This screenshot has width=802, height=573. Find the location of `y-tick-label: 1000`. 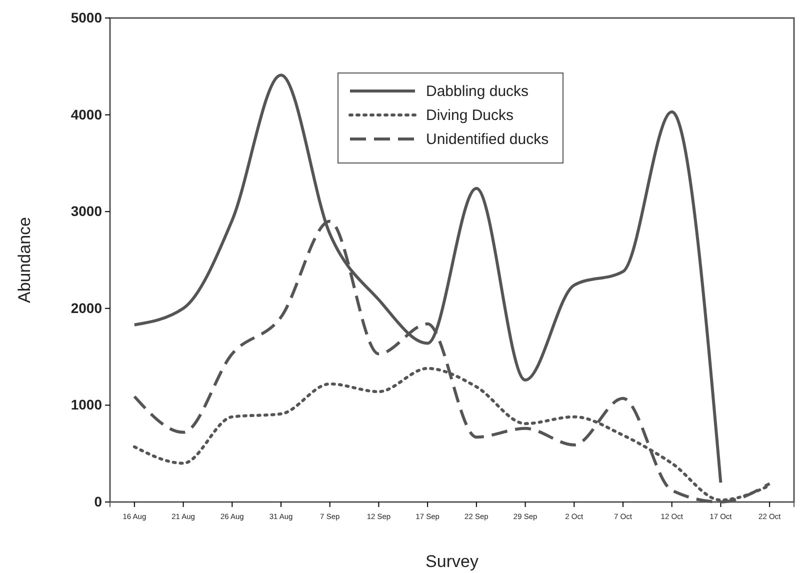

y-tick-label: 1000 is located at coordinates (86, 404).